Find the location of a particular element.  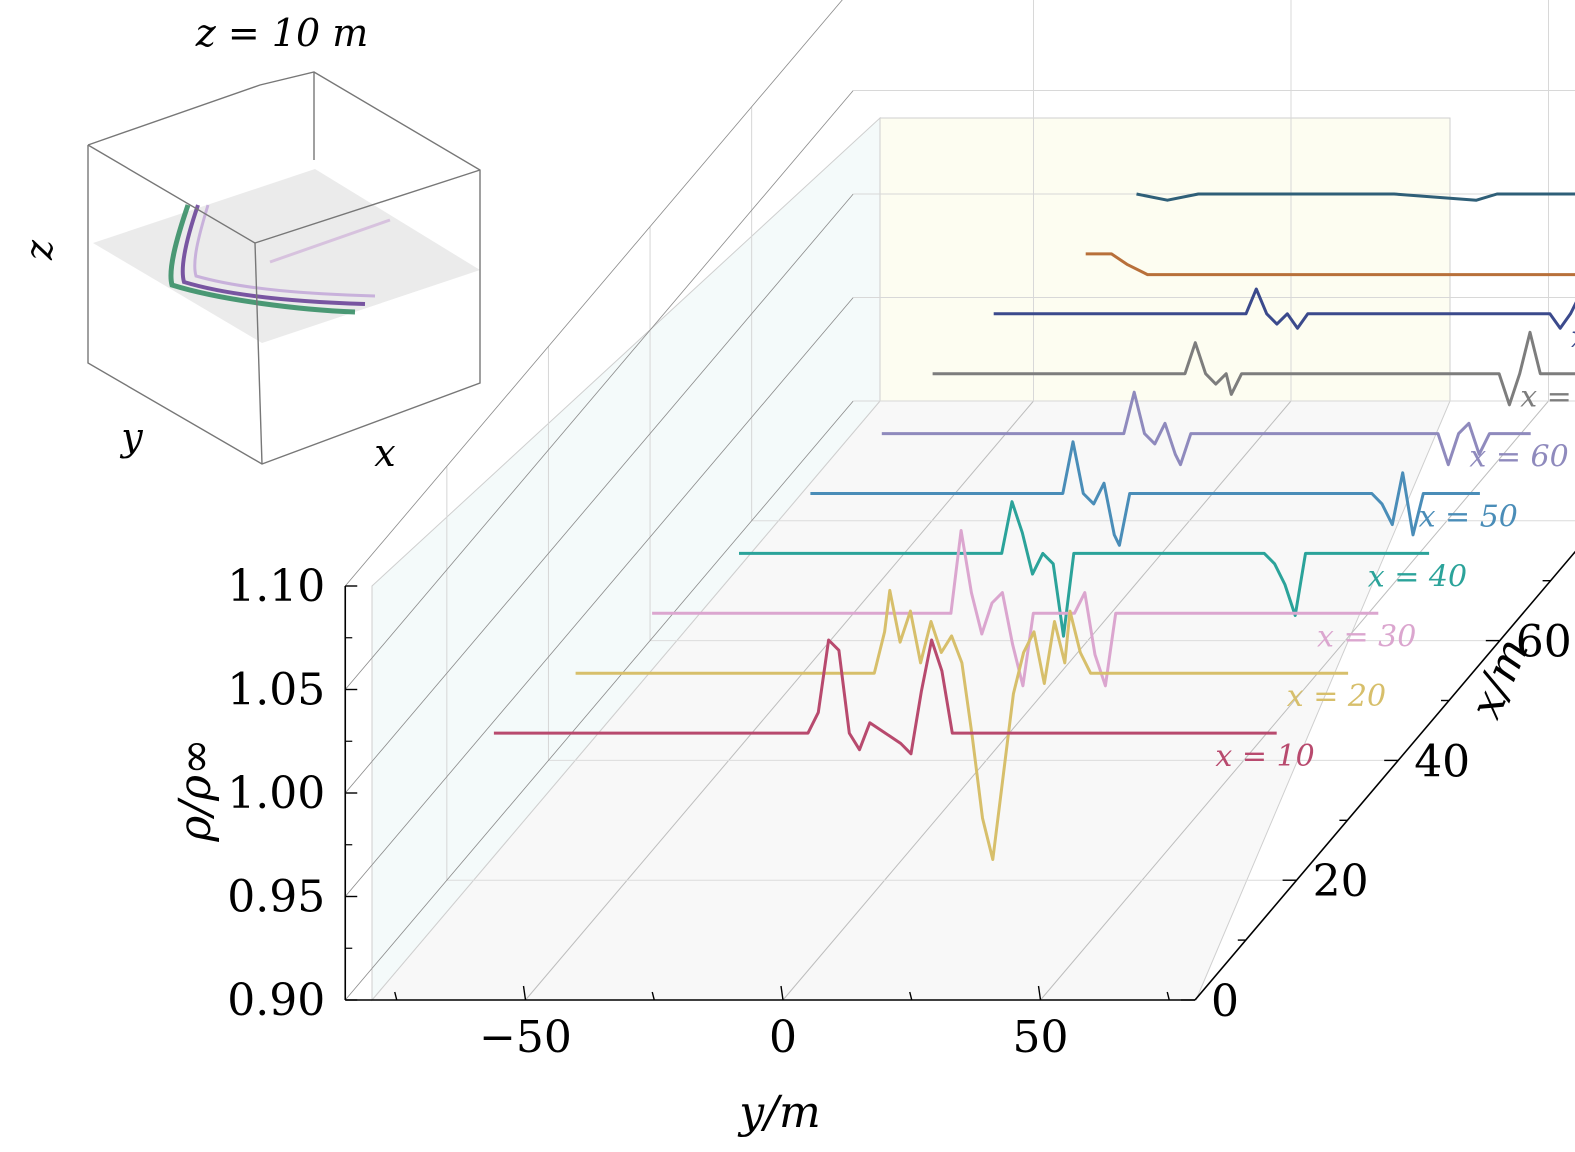

series-label-x80: x = 80 is located at coordinates (1573, 337).